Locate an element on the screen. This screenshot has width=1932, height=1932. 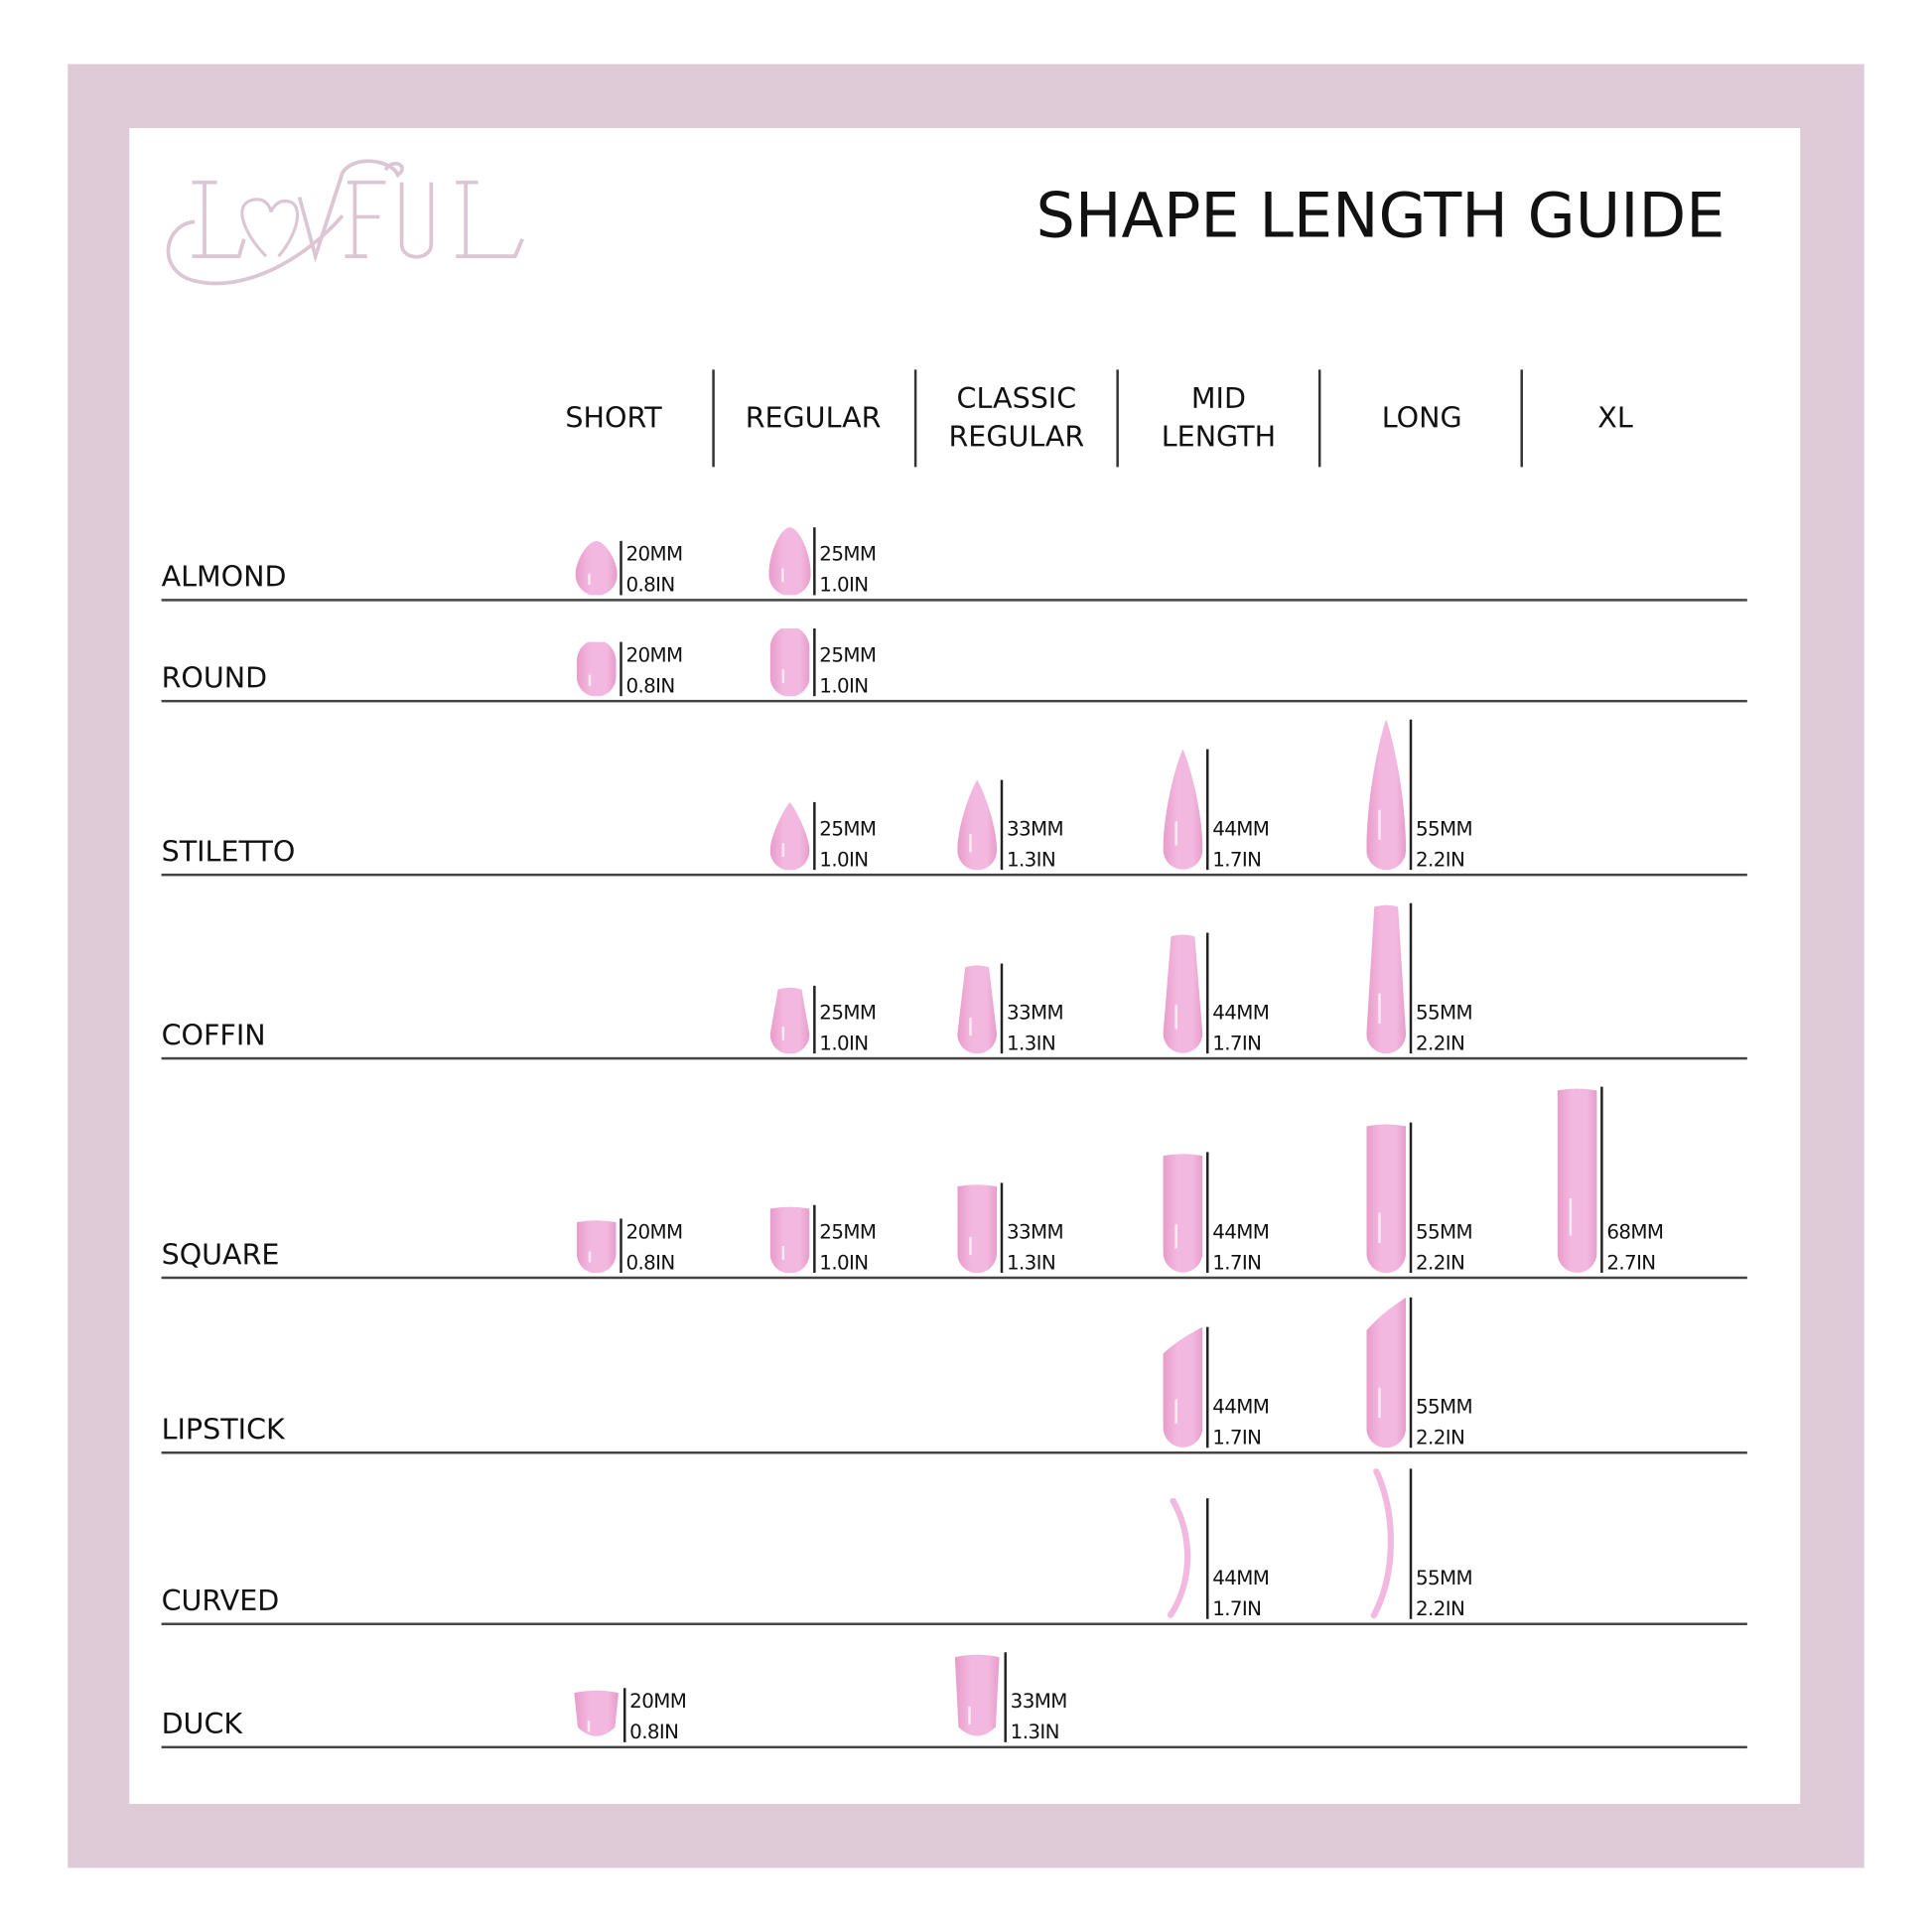
nail-square-regular is located at coordinates (789, 1240).